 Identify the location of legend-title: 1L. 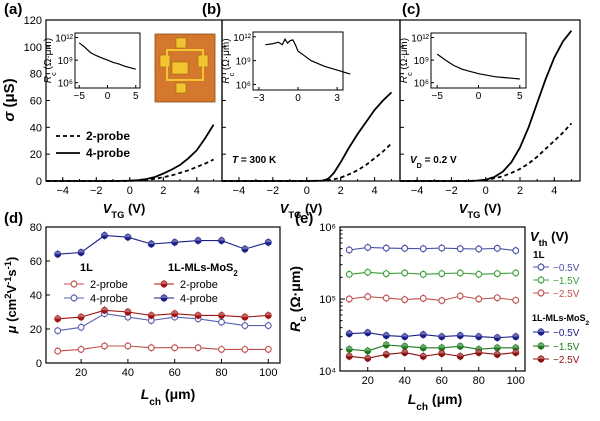
(539, 255).